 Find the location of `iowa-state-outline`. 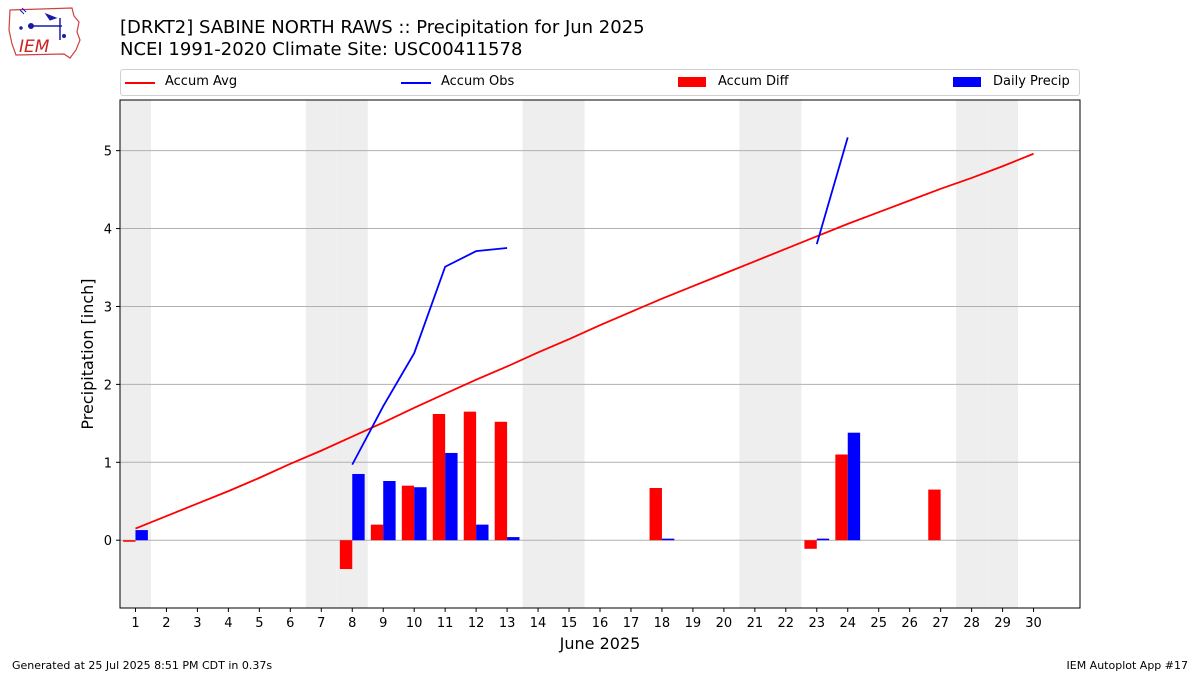

iowa-state-outline is located at coordinates (44, 33).